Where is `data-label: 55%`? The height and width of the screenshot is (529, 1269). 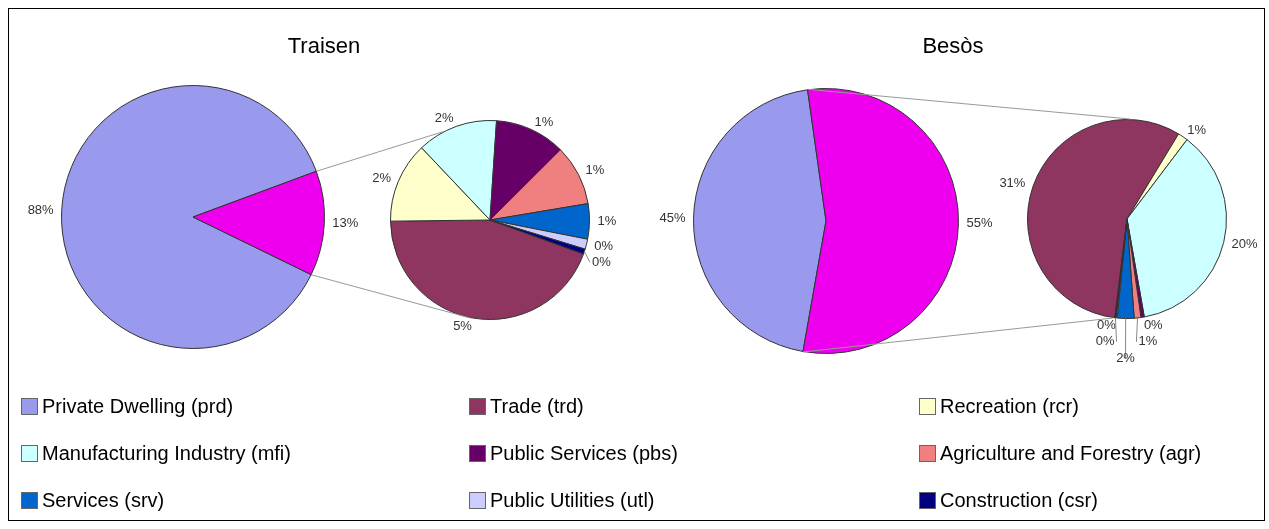
data-label: 55% is located at coordinates (979, 223).